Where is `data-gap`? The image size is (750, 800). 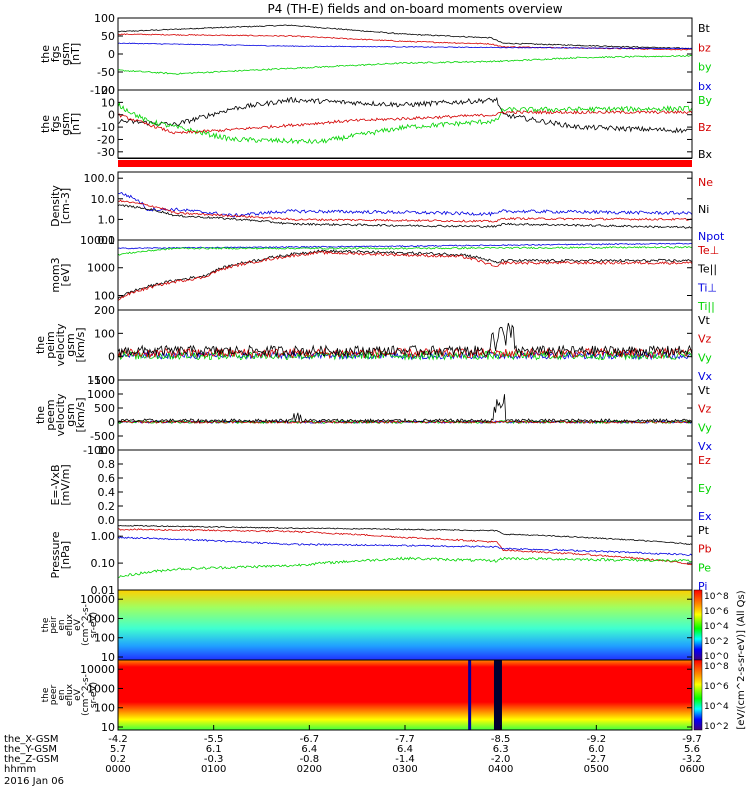 data-gap is located at coordinates (497, 695).